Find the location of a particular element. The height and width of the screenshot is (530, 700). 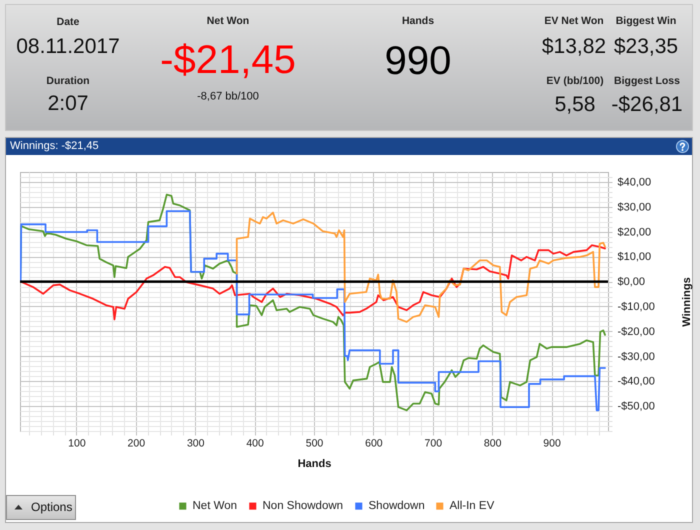

legend-label: Non Showdown is located at coordinates (303, 506).